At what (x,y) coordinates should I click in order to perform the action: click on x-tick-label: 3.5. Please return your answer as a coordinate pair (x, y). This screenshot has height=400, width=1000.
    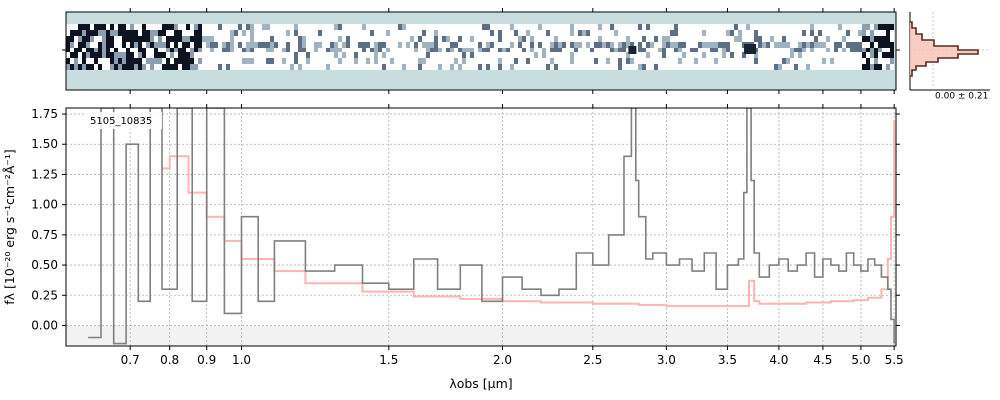
    Looking at the image, I should click on (727, 360).